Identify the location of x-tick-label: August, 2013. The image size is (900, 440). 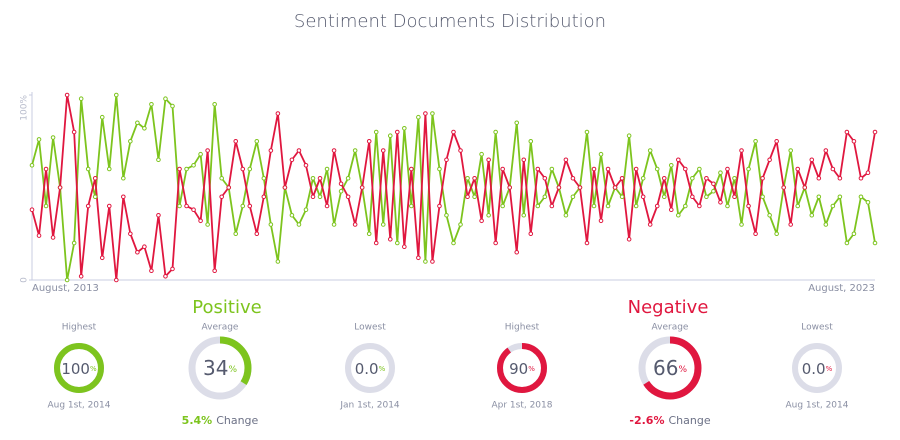
(65, 288).